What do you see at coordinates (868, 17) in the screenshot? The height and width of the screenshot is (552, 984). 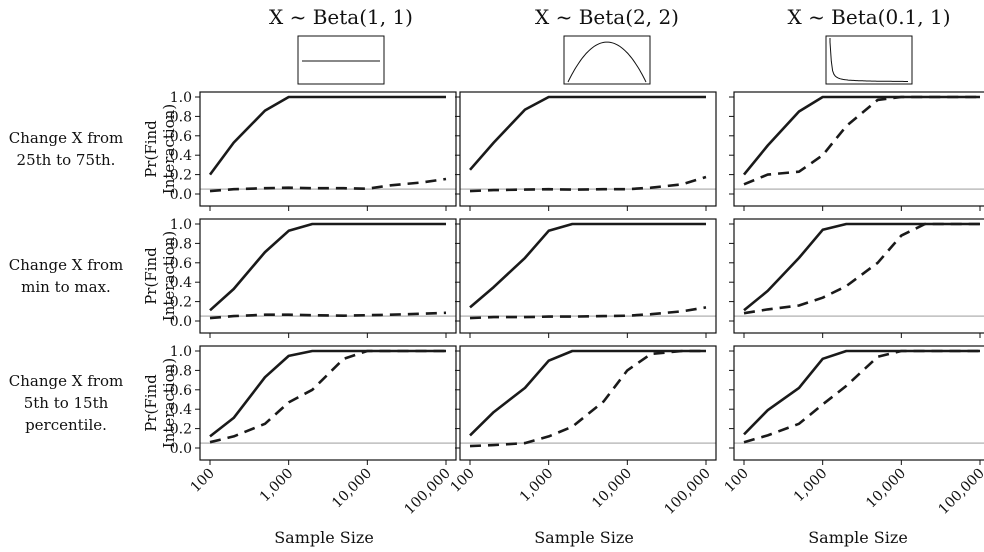 I see `column-title: X ~ Beta(0.1, 1)` at bounding box center [868, 17].